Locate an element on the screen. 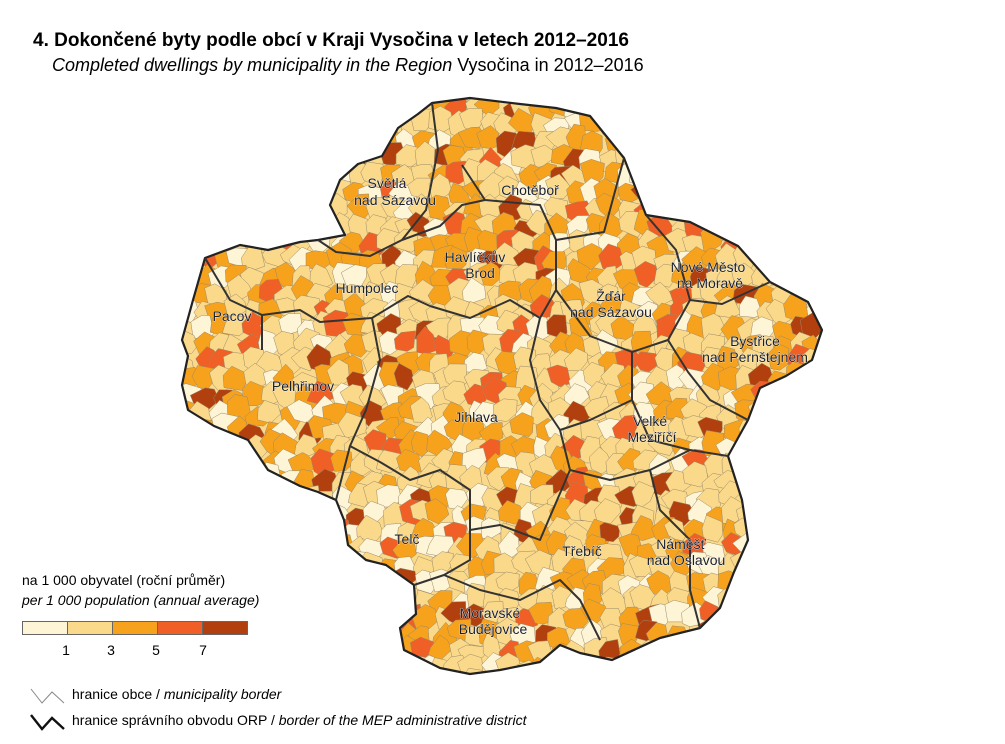 The width and height of the screenshot is (1005, 744). city-label-zdar: Žďár nad Sázavou is located at coordinates (611, 304).